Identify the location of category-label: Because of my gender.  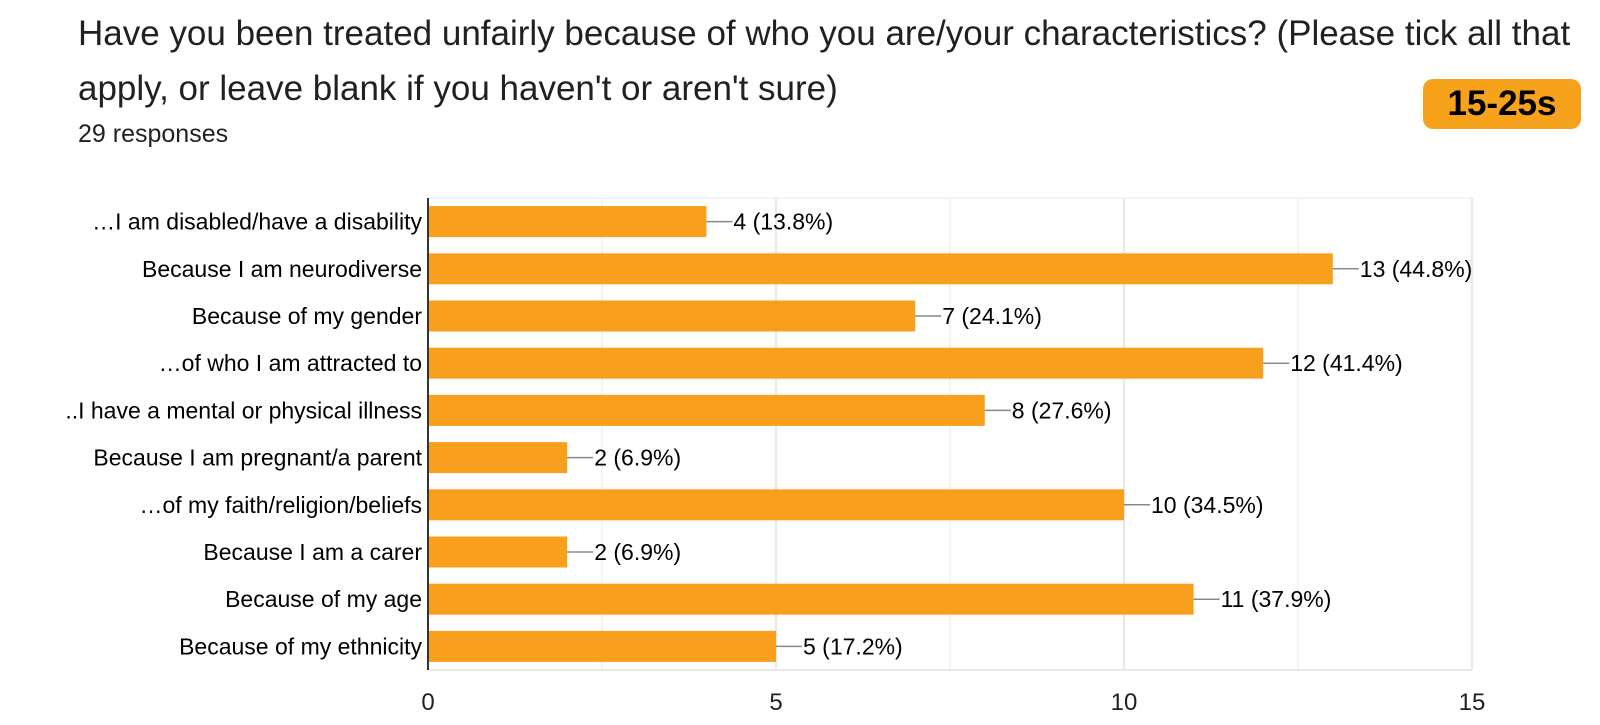
(307, 316).